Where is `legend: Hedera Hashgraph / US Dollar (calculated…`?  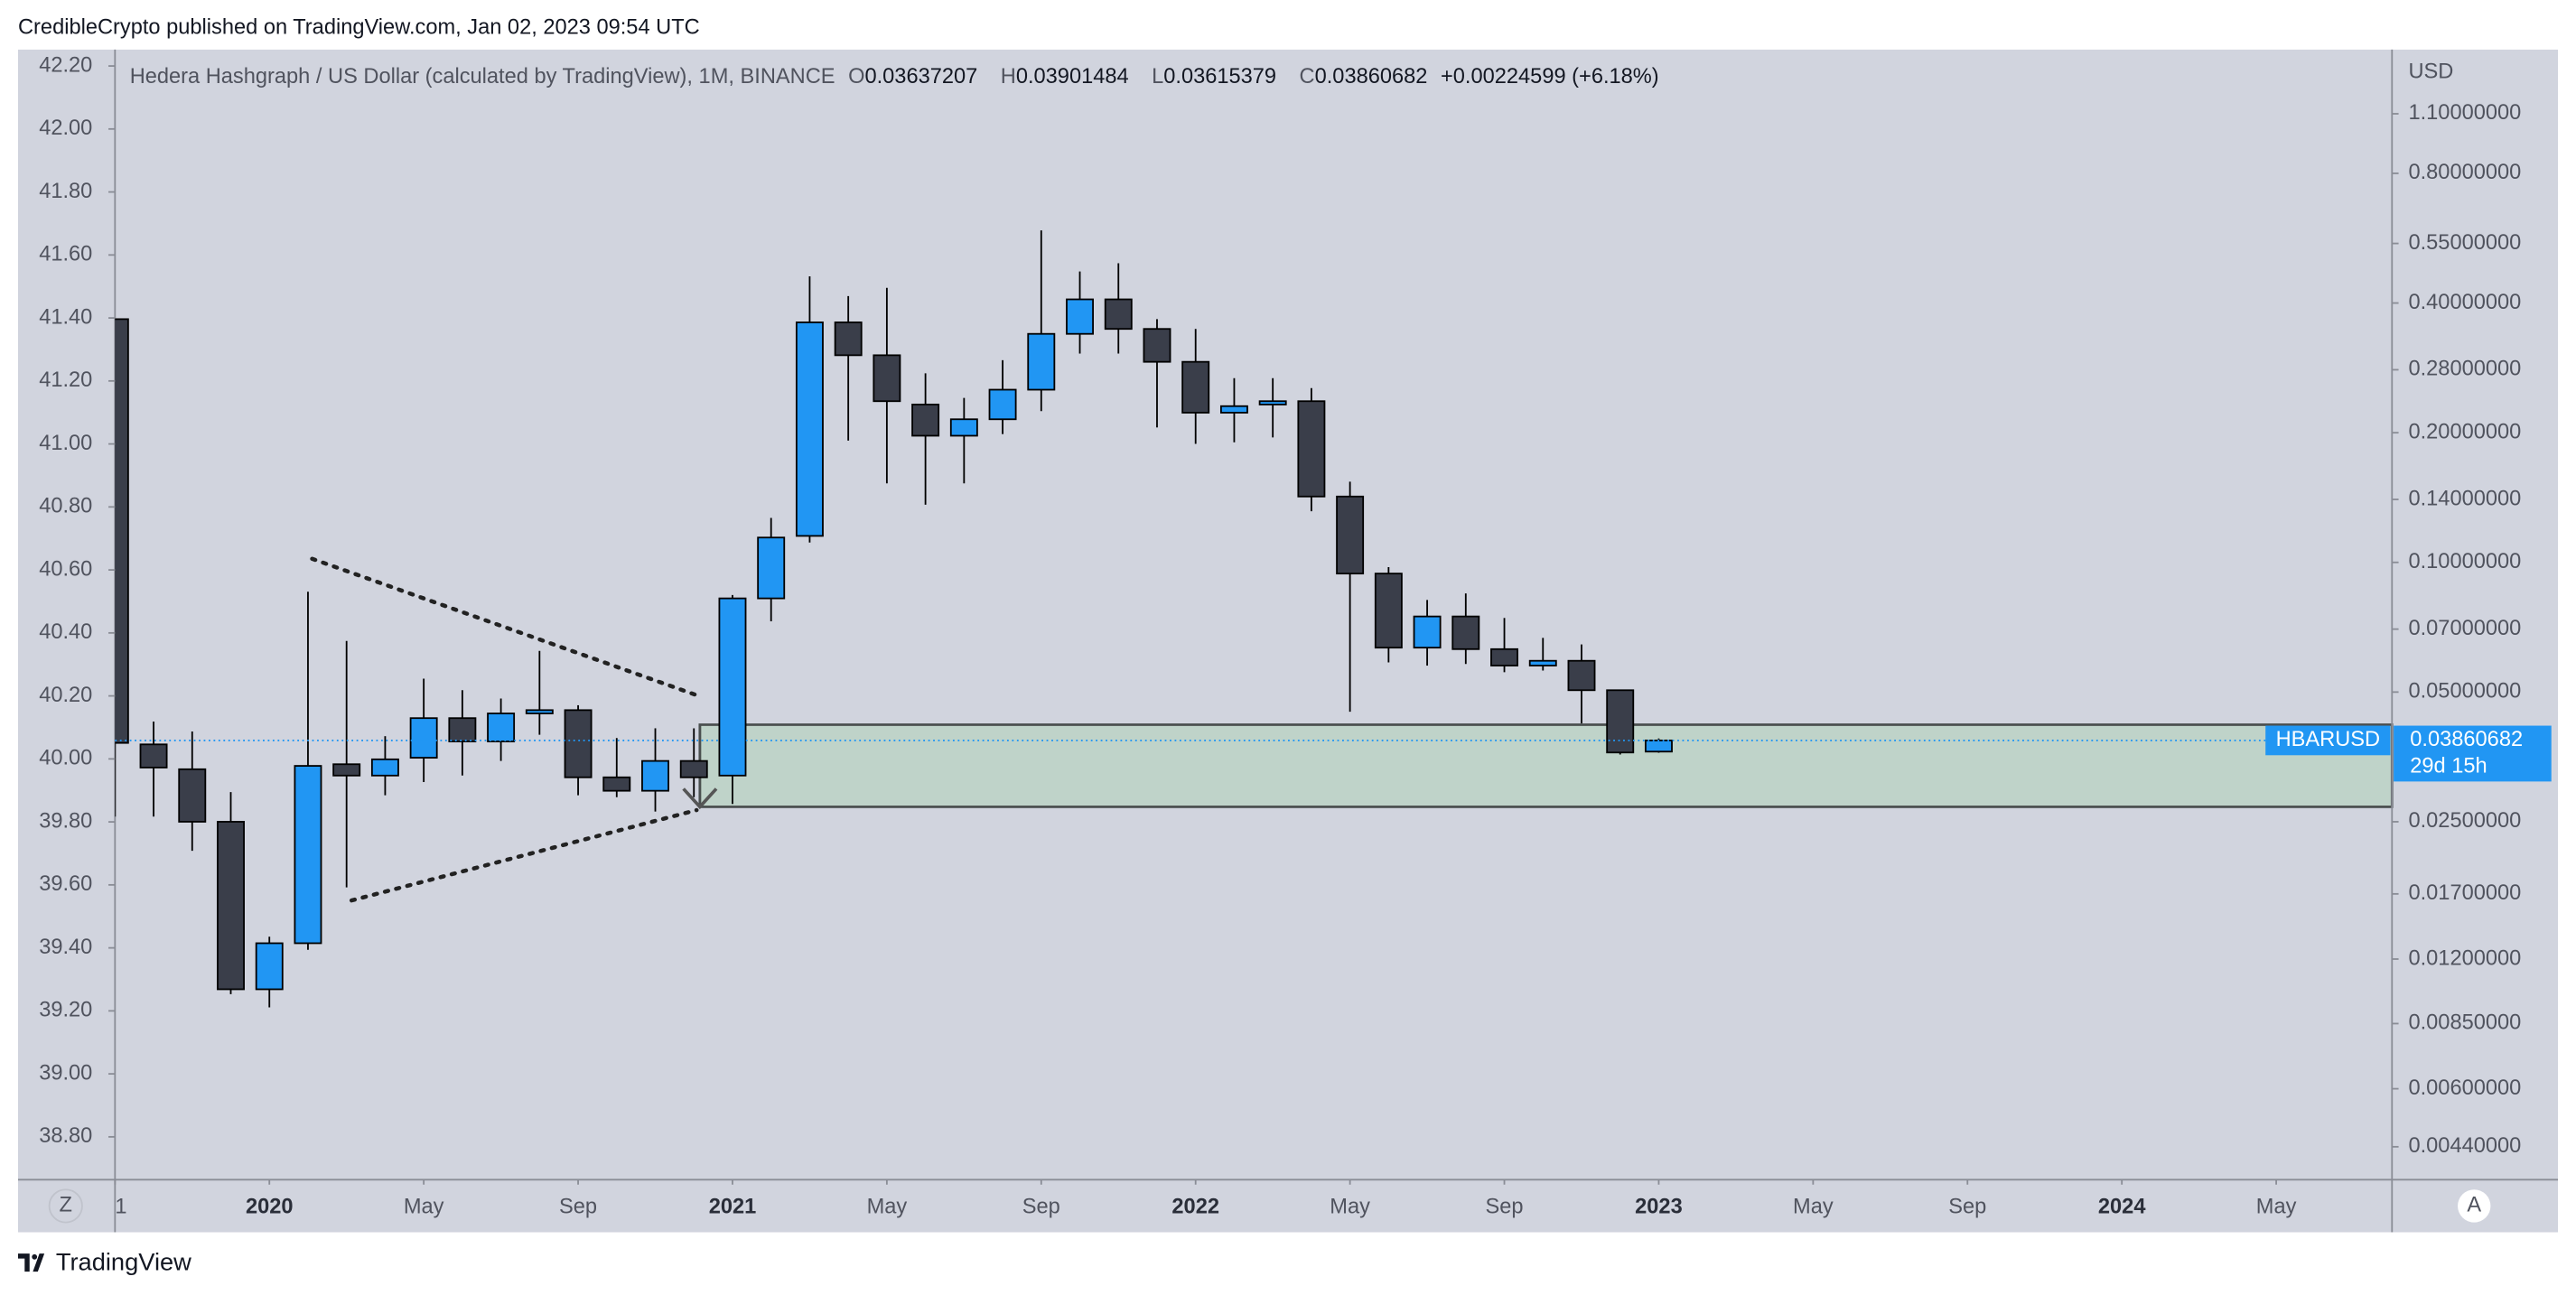 legend: Hedera Hashgraph / US Dollar (calculated… is located at coordinates (894, 77).